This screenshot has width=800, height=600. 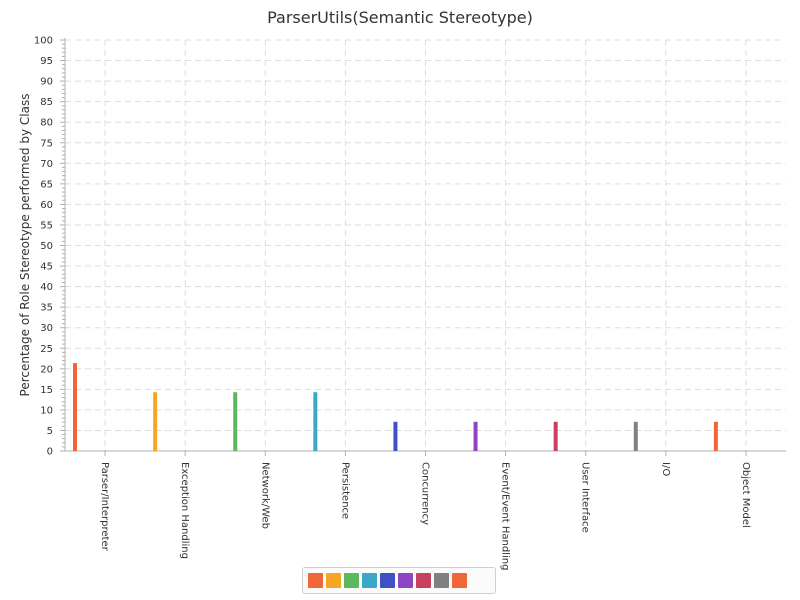 What do you see at coordinates (46, 102) in the screenshot?
I see `y-tick-label: 85` at bounding box center [46, 102].